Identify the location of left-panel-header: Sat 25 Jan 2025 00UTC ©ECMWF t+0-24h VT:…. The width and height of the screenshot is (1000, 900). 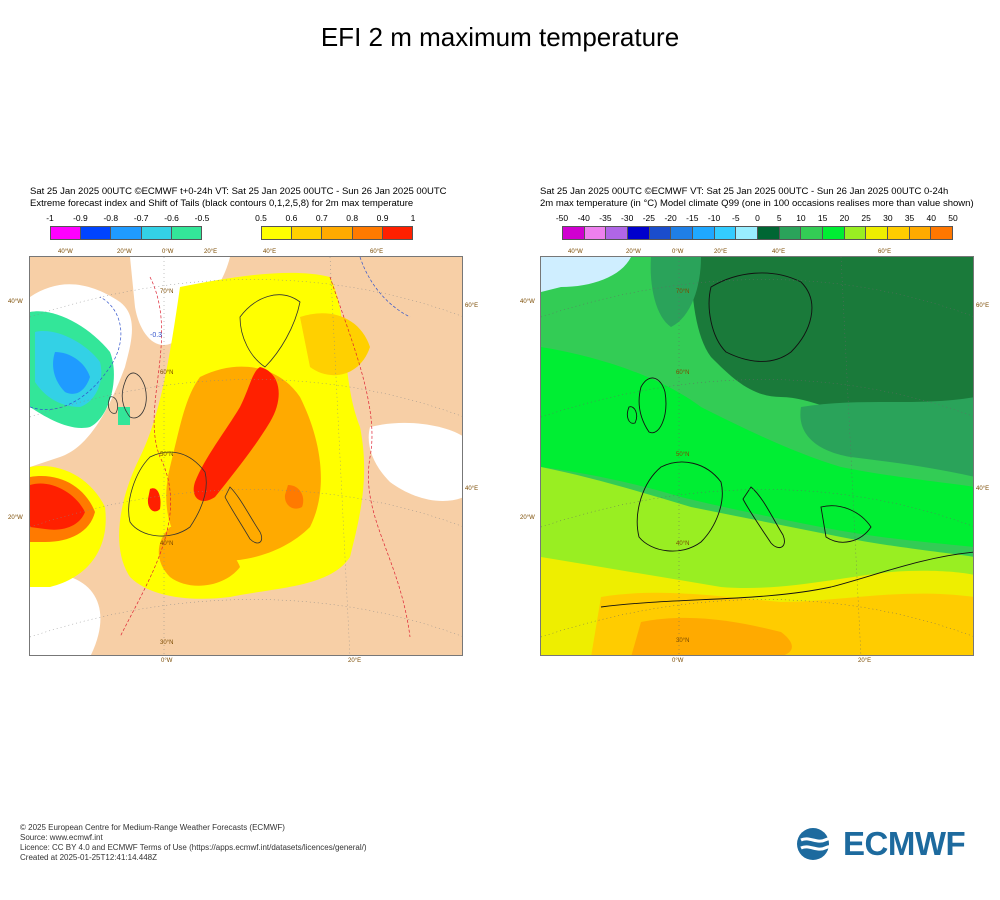
(238, 198).